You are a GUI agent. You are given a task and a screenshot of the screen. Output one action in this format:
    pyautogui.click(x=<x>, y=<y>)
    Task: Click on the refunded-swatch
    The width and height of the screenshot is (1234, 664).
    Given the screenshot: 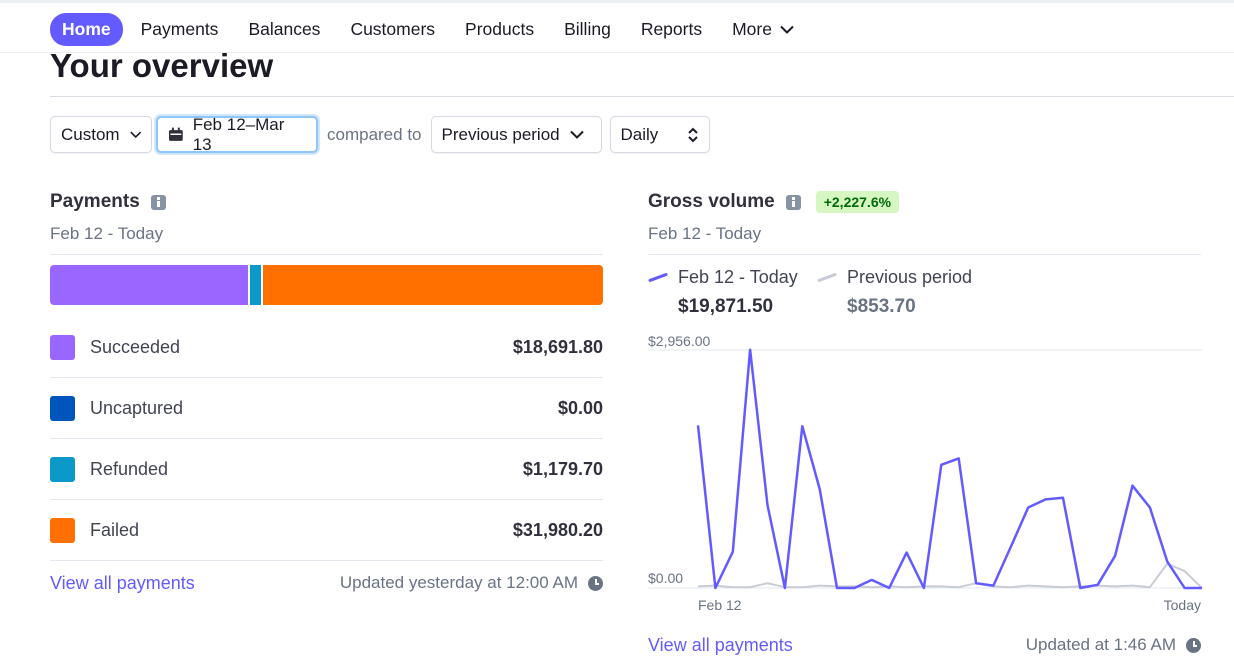 What is the action you would take?
    pyautogui.click(x=62, y=469)
    